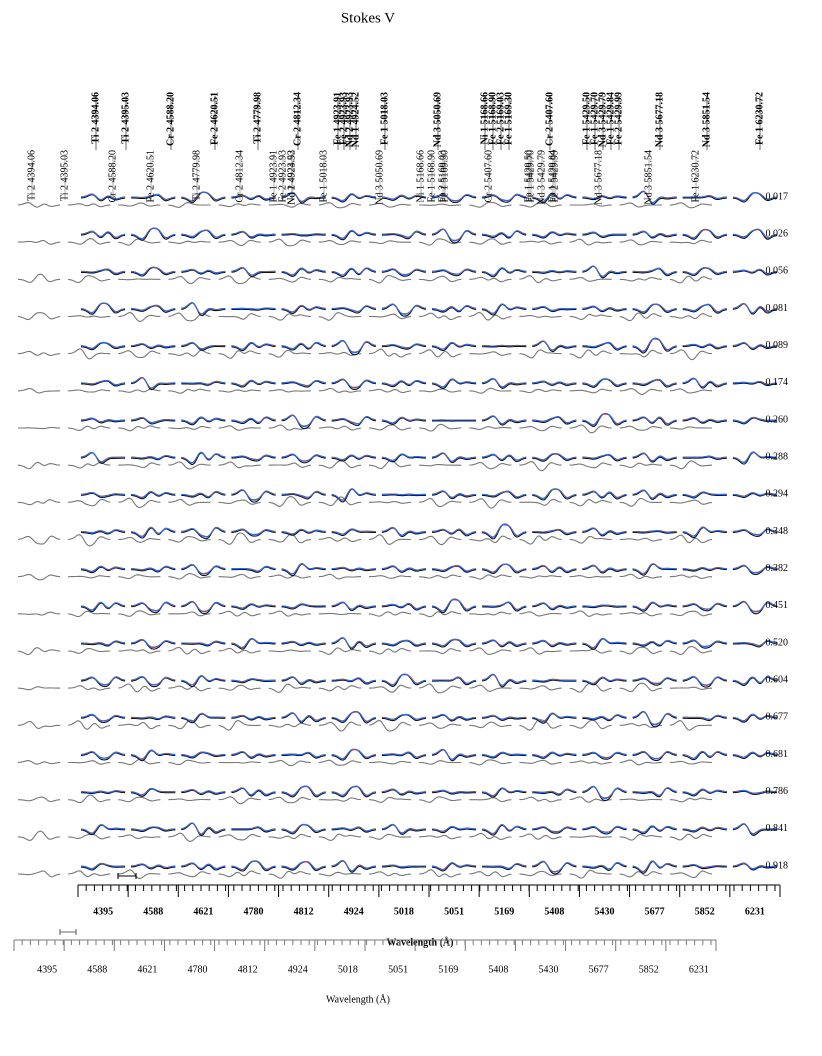 The image size is (822, 1056). I want to click on ghost-x-tick-label: 5852, so click(649, 969).